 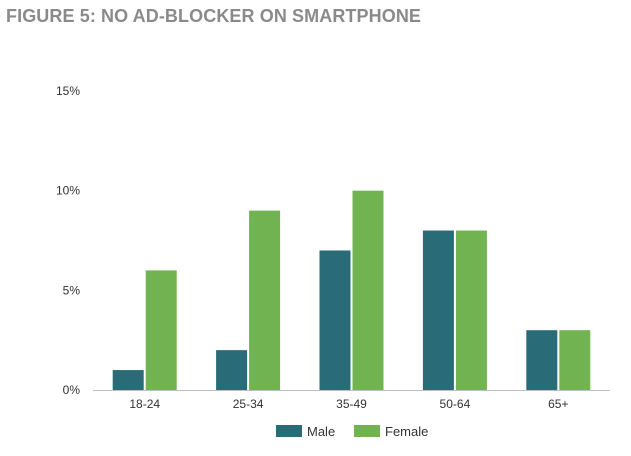 What do you see at coordinates (68, 191) in the screenshot?
I see `y-tick-label: 10%` at bounding box center [68, 191].